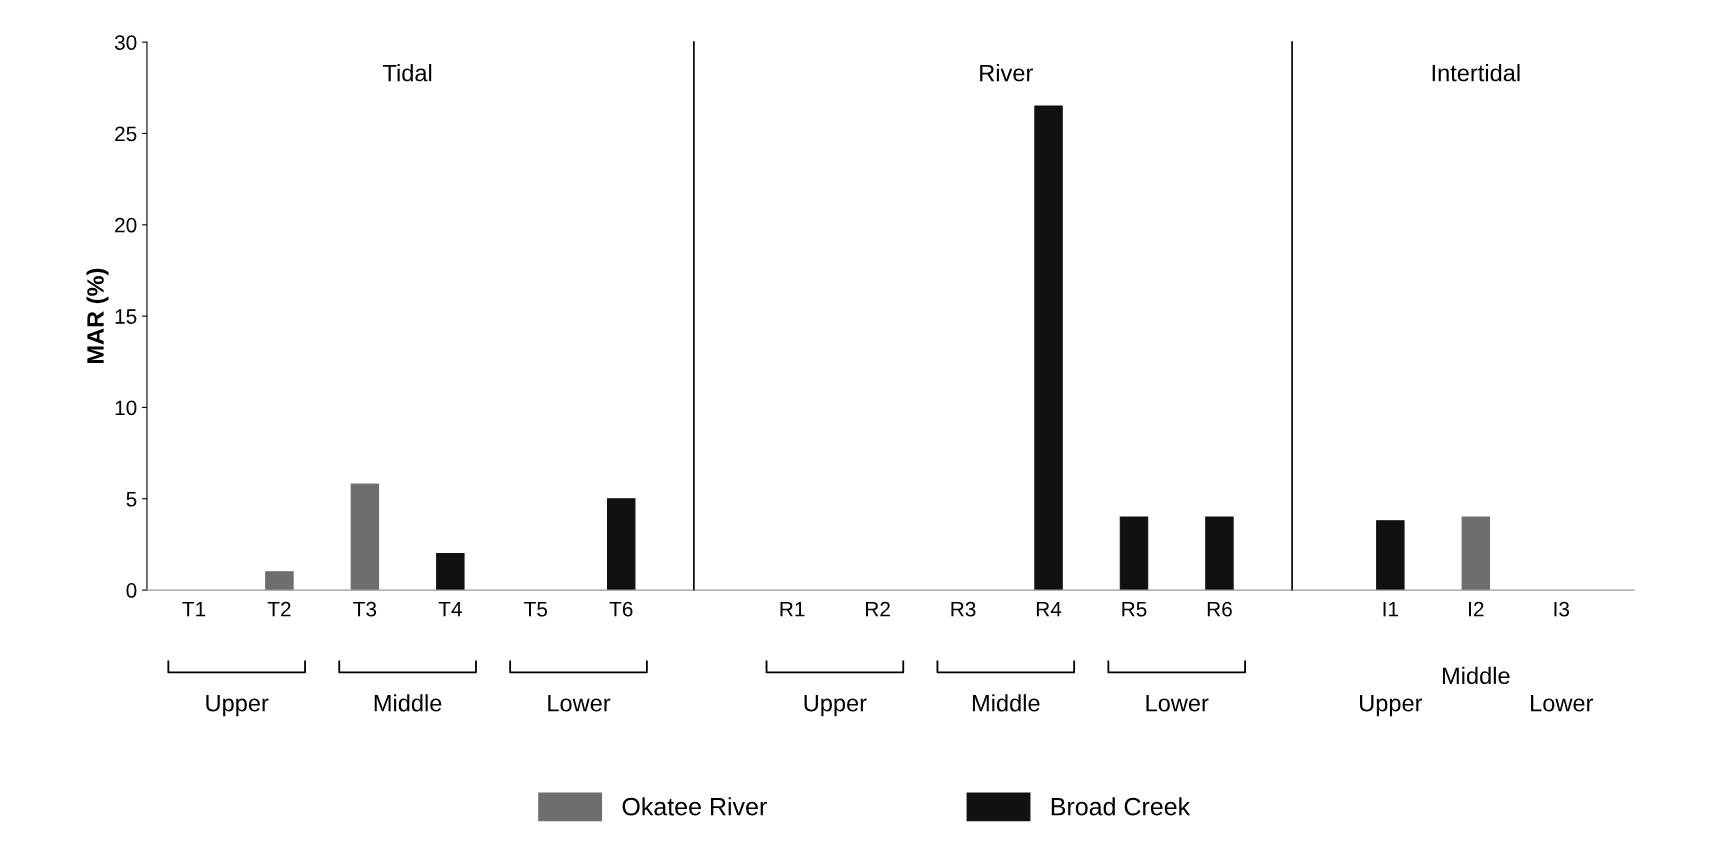 The image size is (1729, 843). I want to click on x-tick-label: R3, so click(963, 609).